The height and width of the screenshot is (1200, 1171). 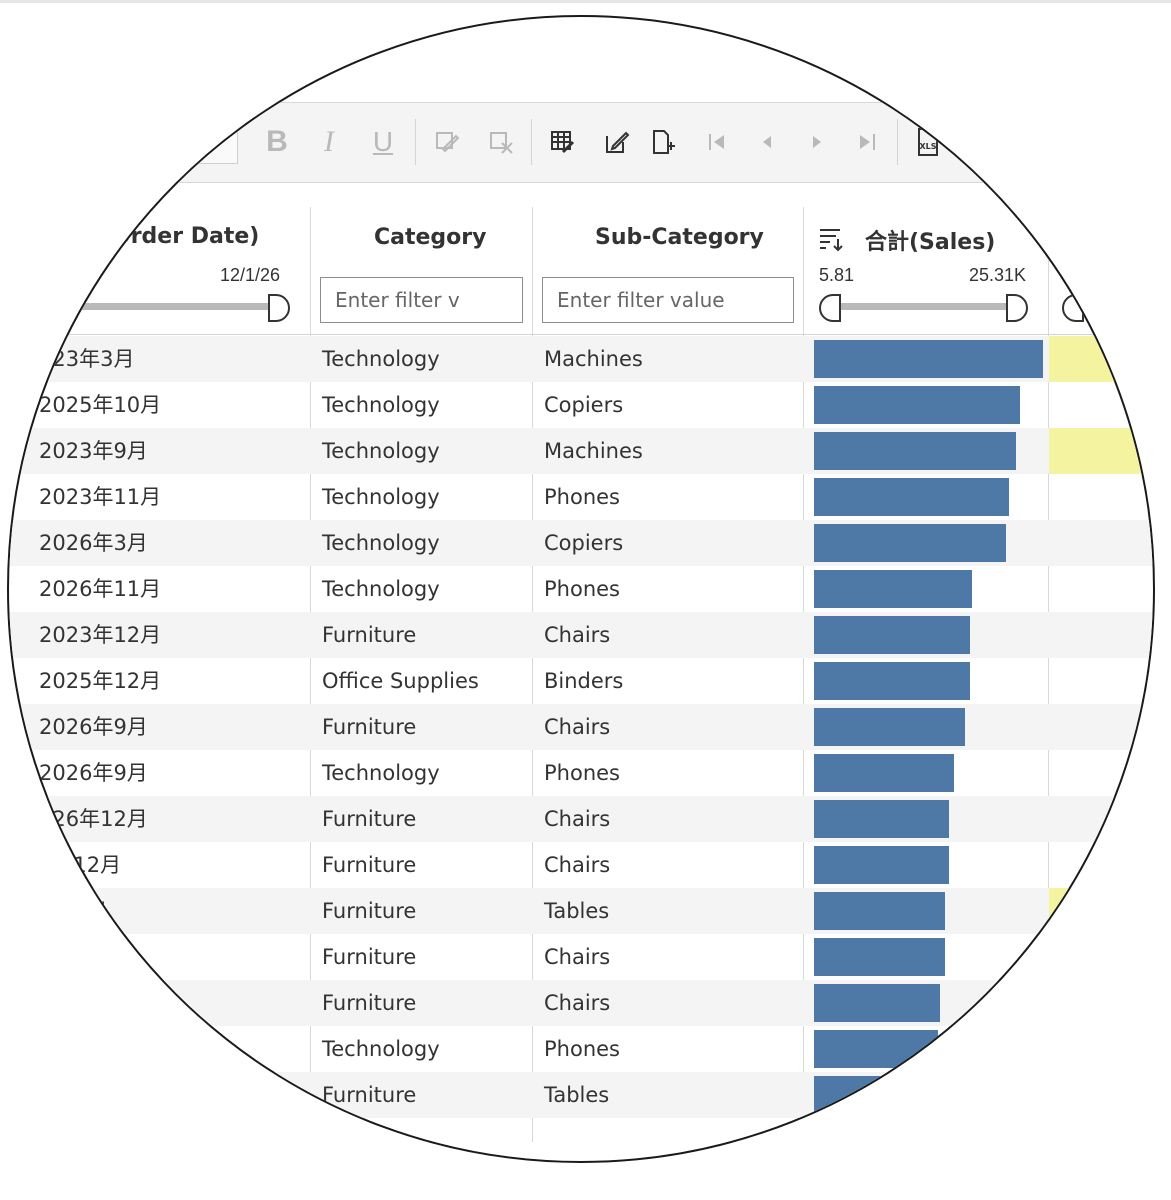 I want to click on subcategory-cell: Tables, so click(x=577, y=911).